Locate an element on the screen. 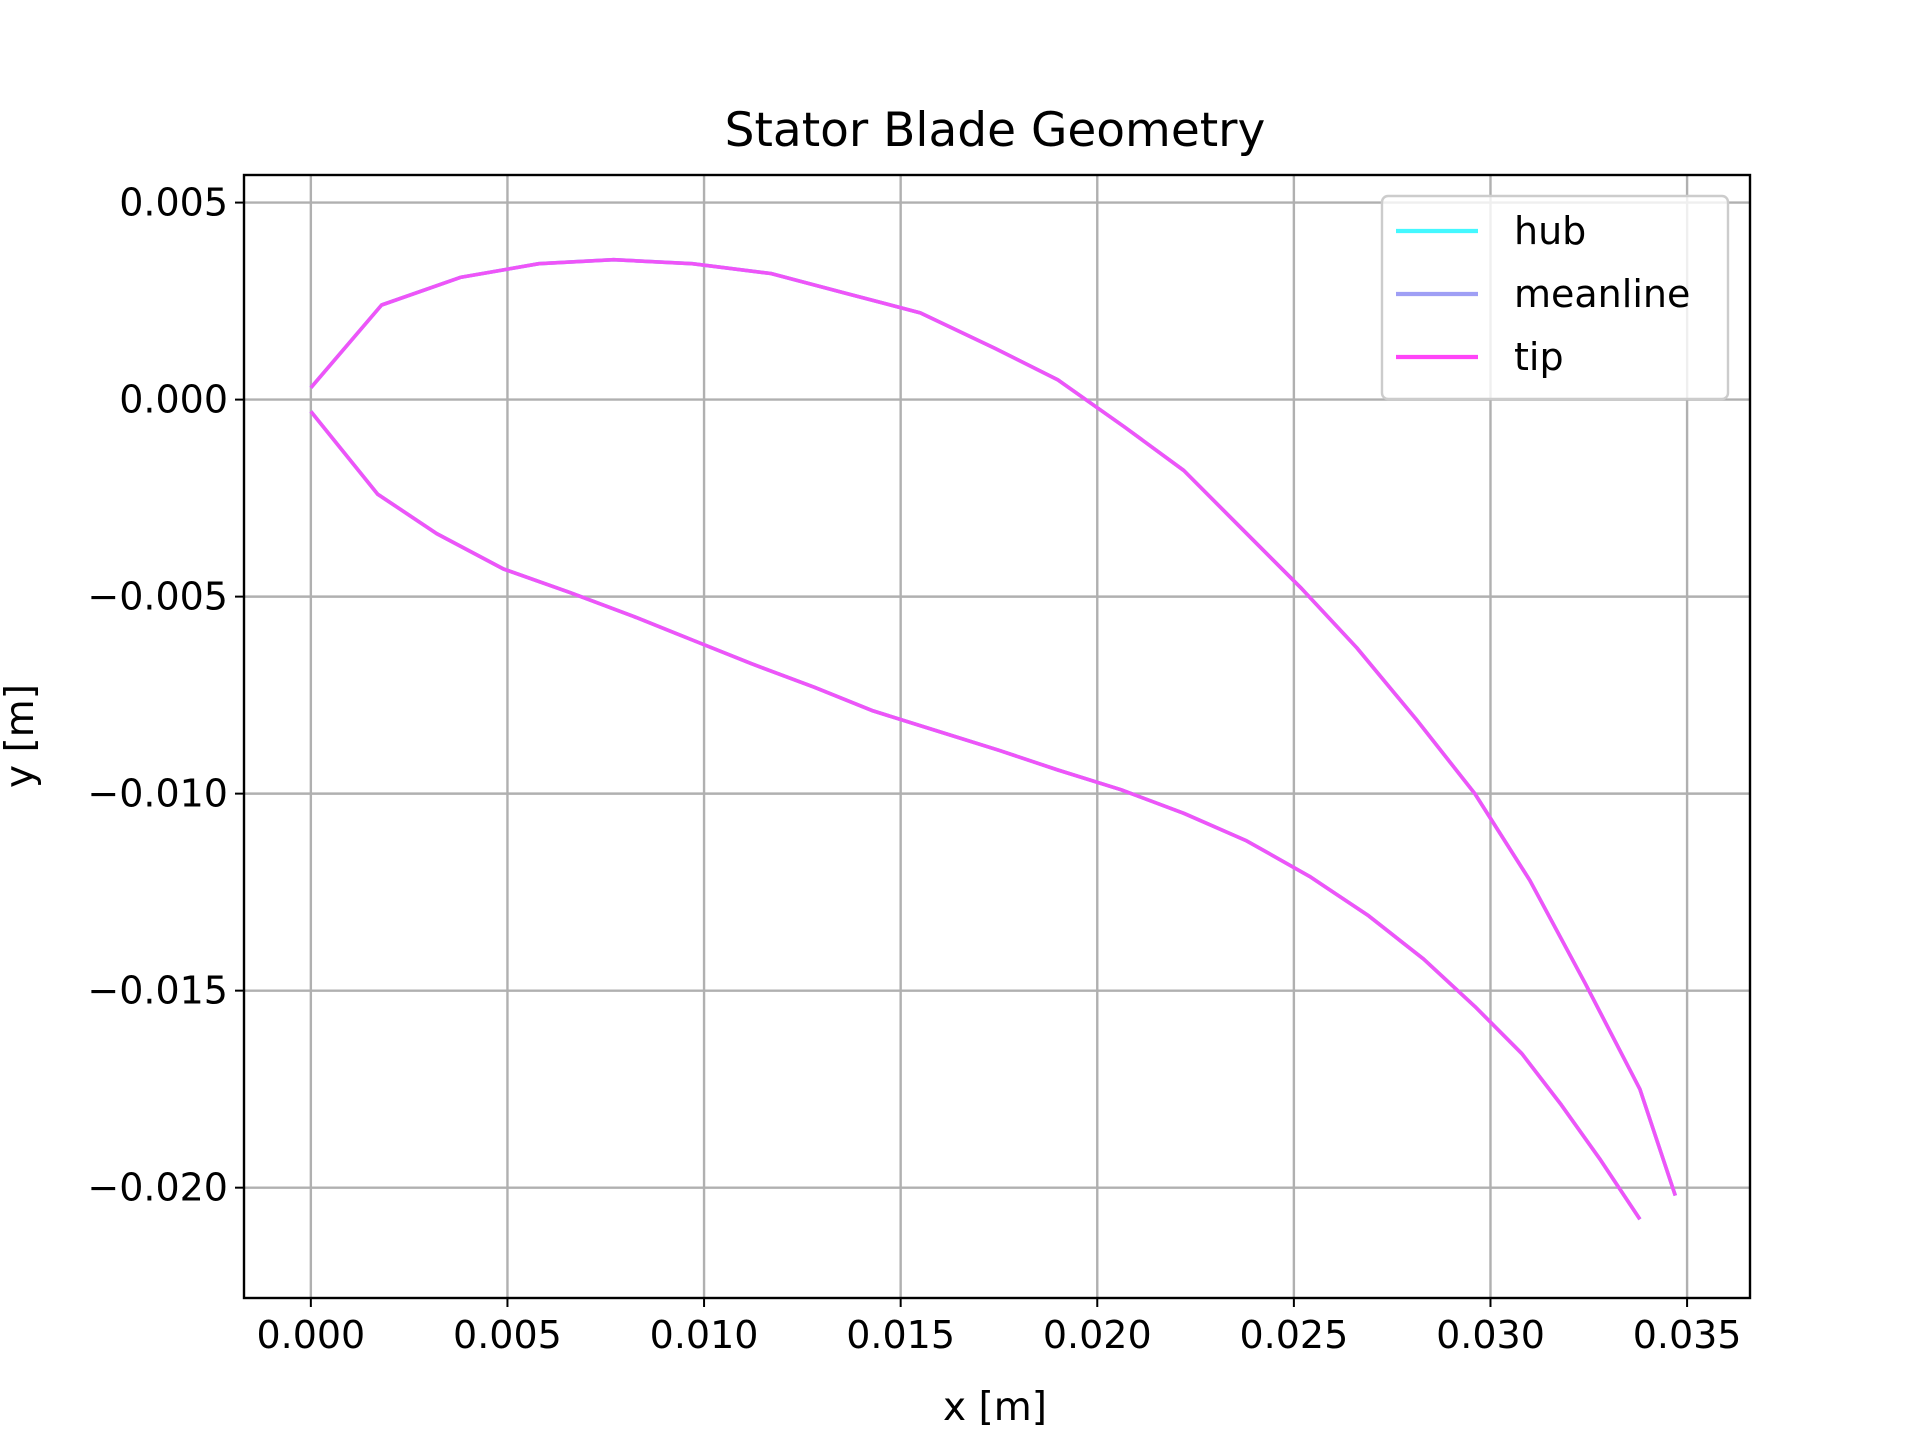 The height and width of the screenshot is (1440, 1920). legend: hub meanline tip is located at coordinates (1555, 297).